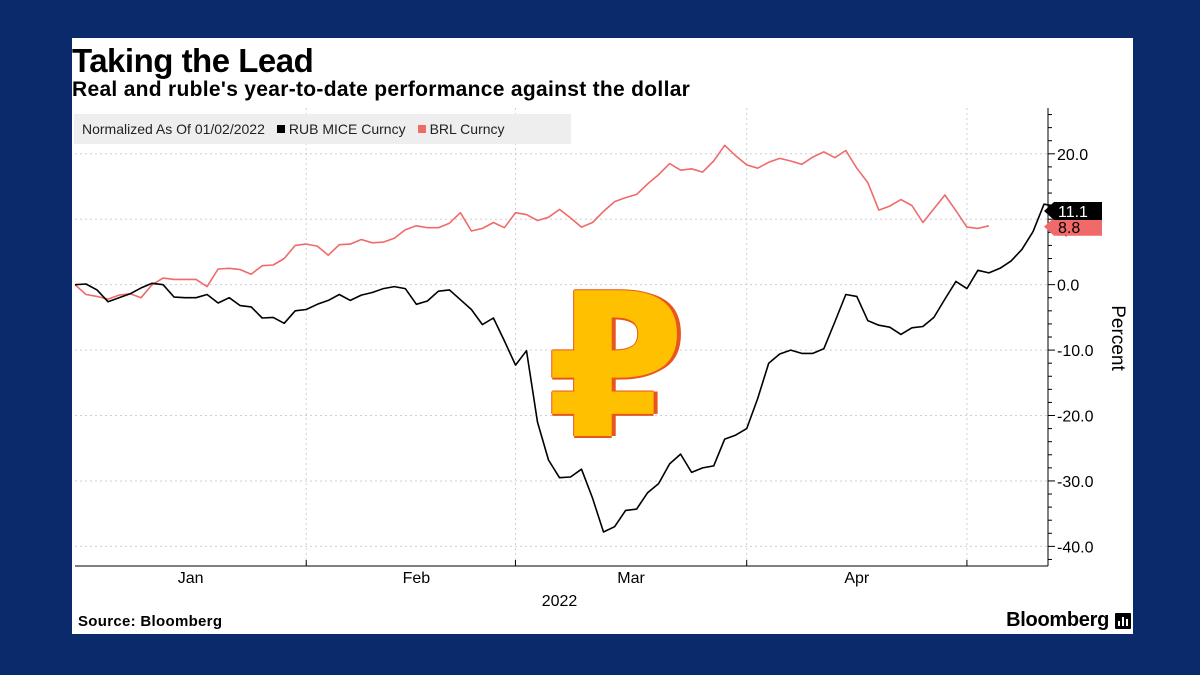 This screenshot has height=675, width=1200. I want to click on y-tick-label: -30.0, so click(1075, 482).